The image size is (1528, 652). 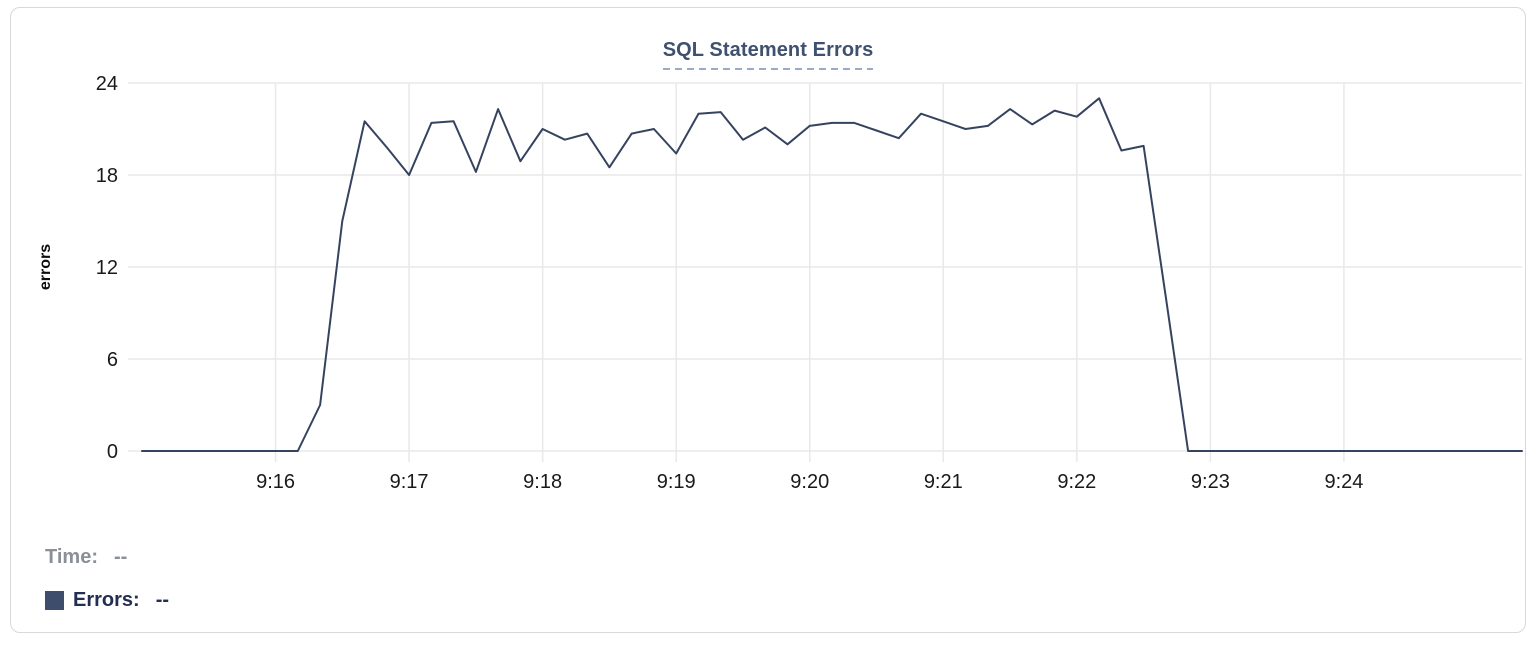 I want to click on legend-time-row: Time: --, so click(x=107, y=557).